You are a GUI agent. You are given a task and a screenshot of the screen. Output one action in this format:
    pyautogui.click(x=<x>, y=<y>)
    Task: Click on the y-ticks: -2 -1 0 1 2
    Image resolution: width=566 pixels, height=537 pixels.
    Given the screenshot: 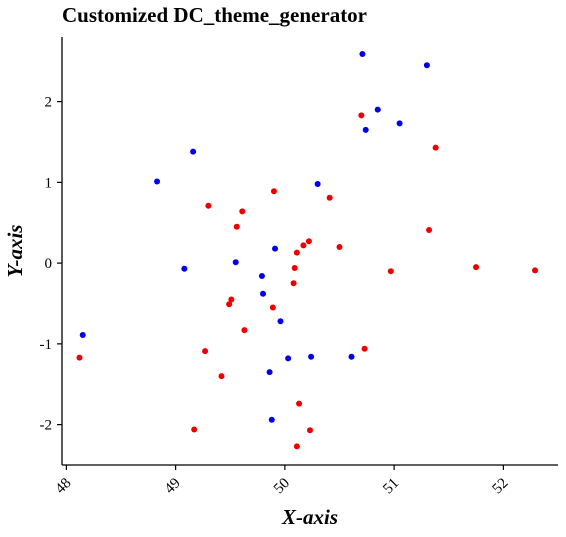 What is the action you would take?
    pyautogui.click(x=51, y=264)
    